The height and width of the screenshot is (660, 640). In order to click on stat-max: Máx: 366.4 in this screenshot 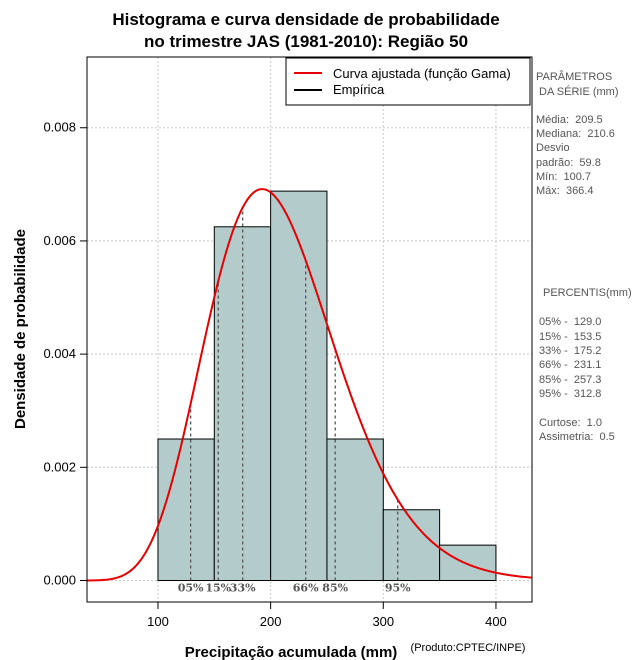, I will do `click(565, 191)`.